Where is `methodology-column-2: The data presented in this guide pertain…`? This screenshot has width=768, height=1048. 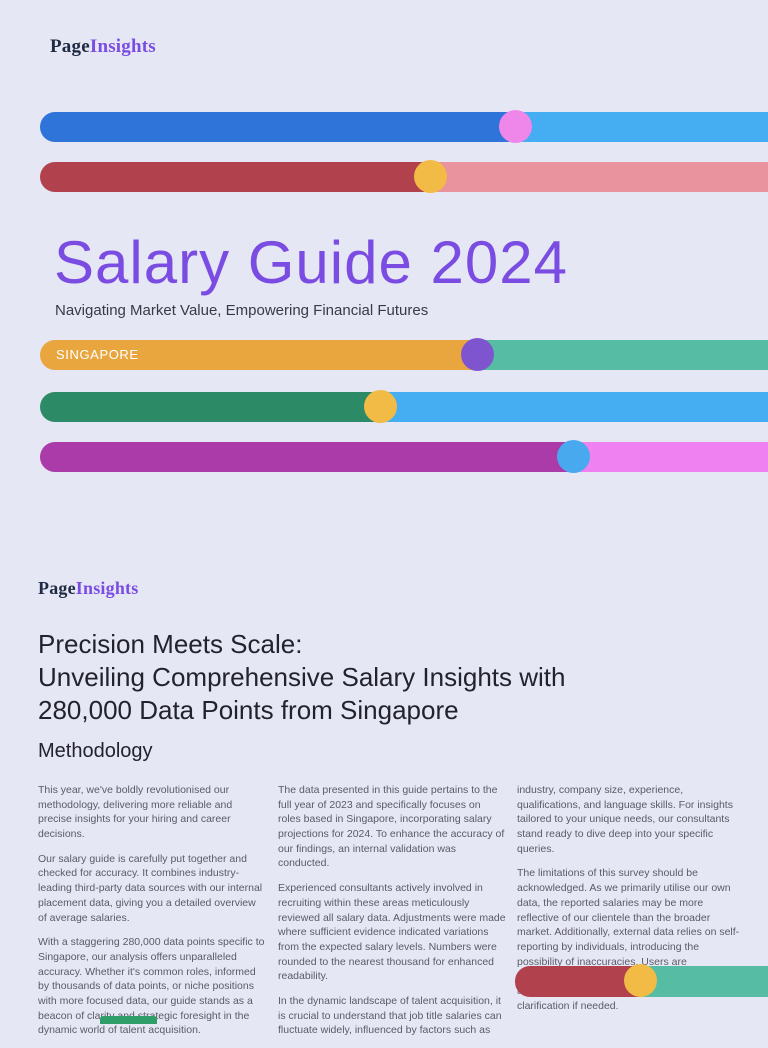 methodology-column-2: The data presented in this guide pertain… is located at coordinates (392, 915).